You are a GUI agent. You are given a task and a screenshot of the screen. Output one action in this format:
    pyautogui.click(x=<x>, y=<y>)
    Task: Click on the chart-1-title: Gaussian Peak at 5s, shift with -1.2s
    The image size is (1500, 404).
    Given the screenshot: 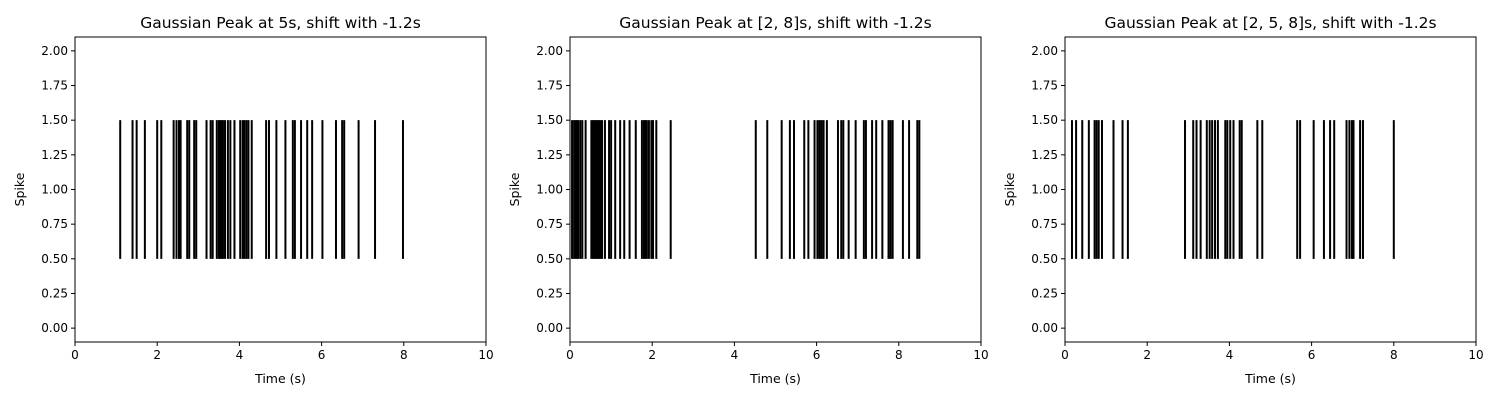 What is the action you would take?
    pyautogui.click(x=280, y=23)
    